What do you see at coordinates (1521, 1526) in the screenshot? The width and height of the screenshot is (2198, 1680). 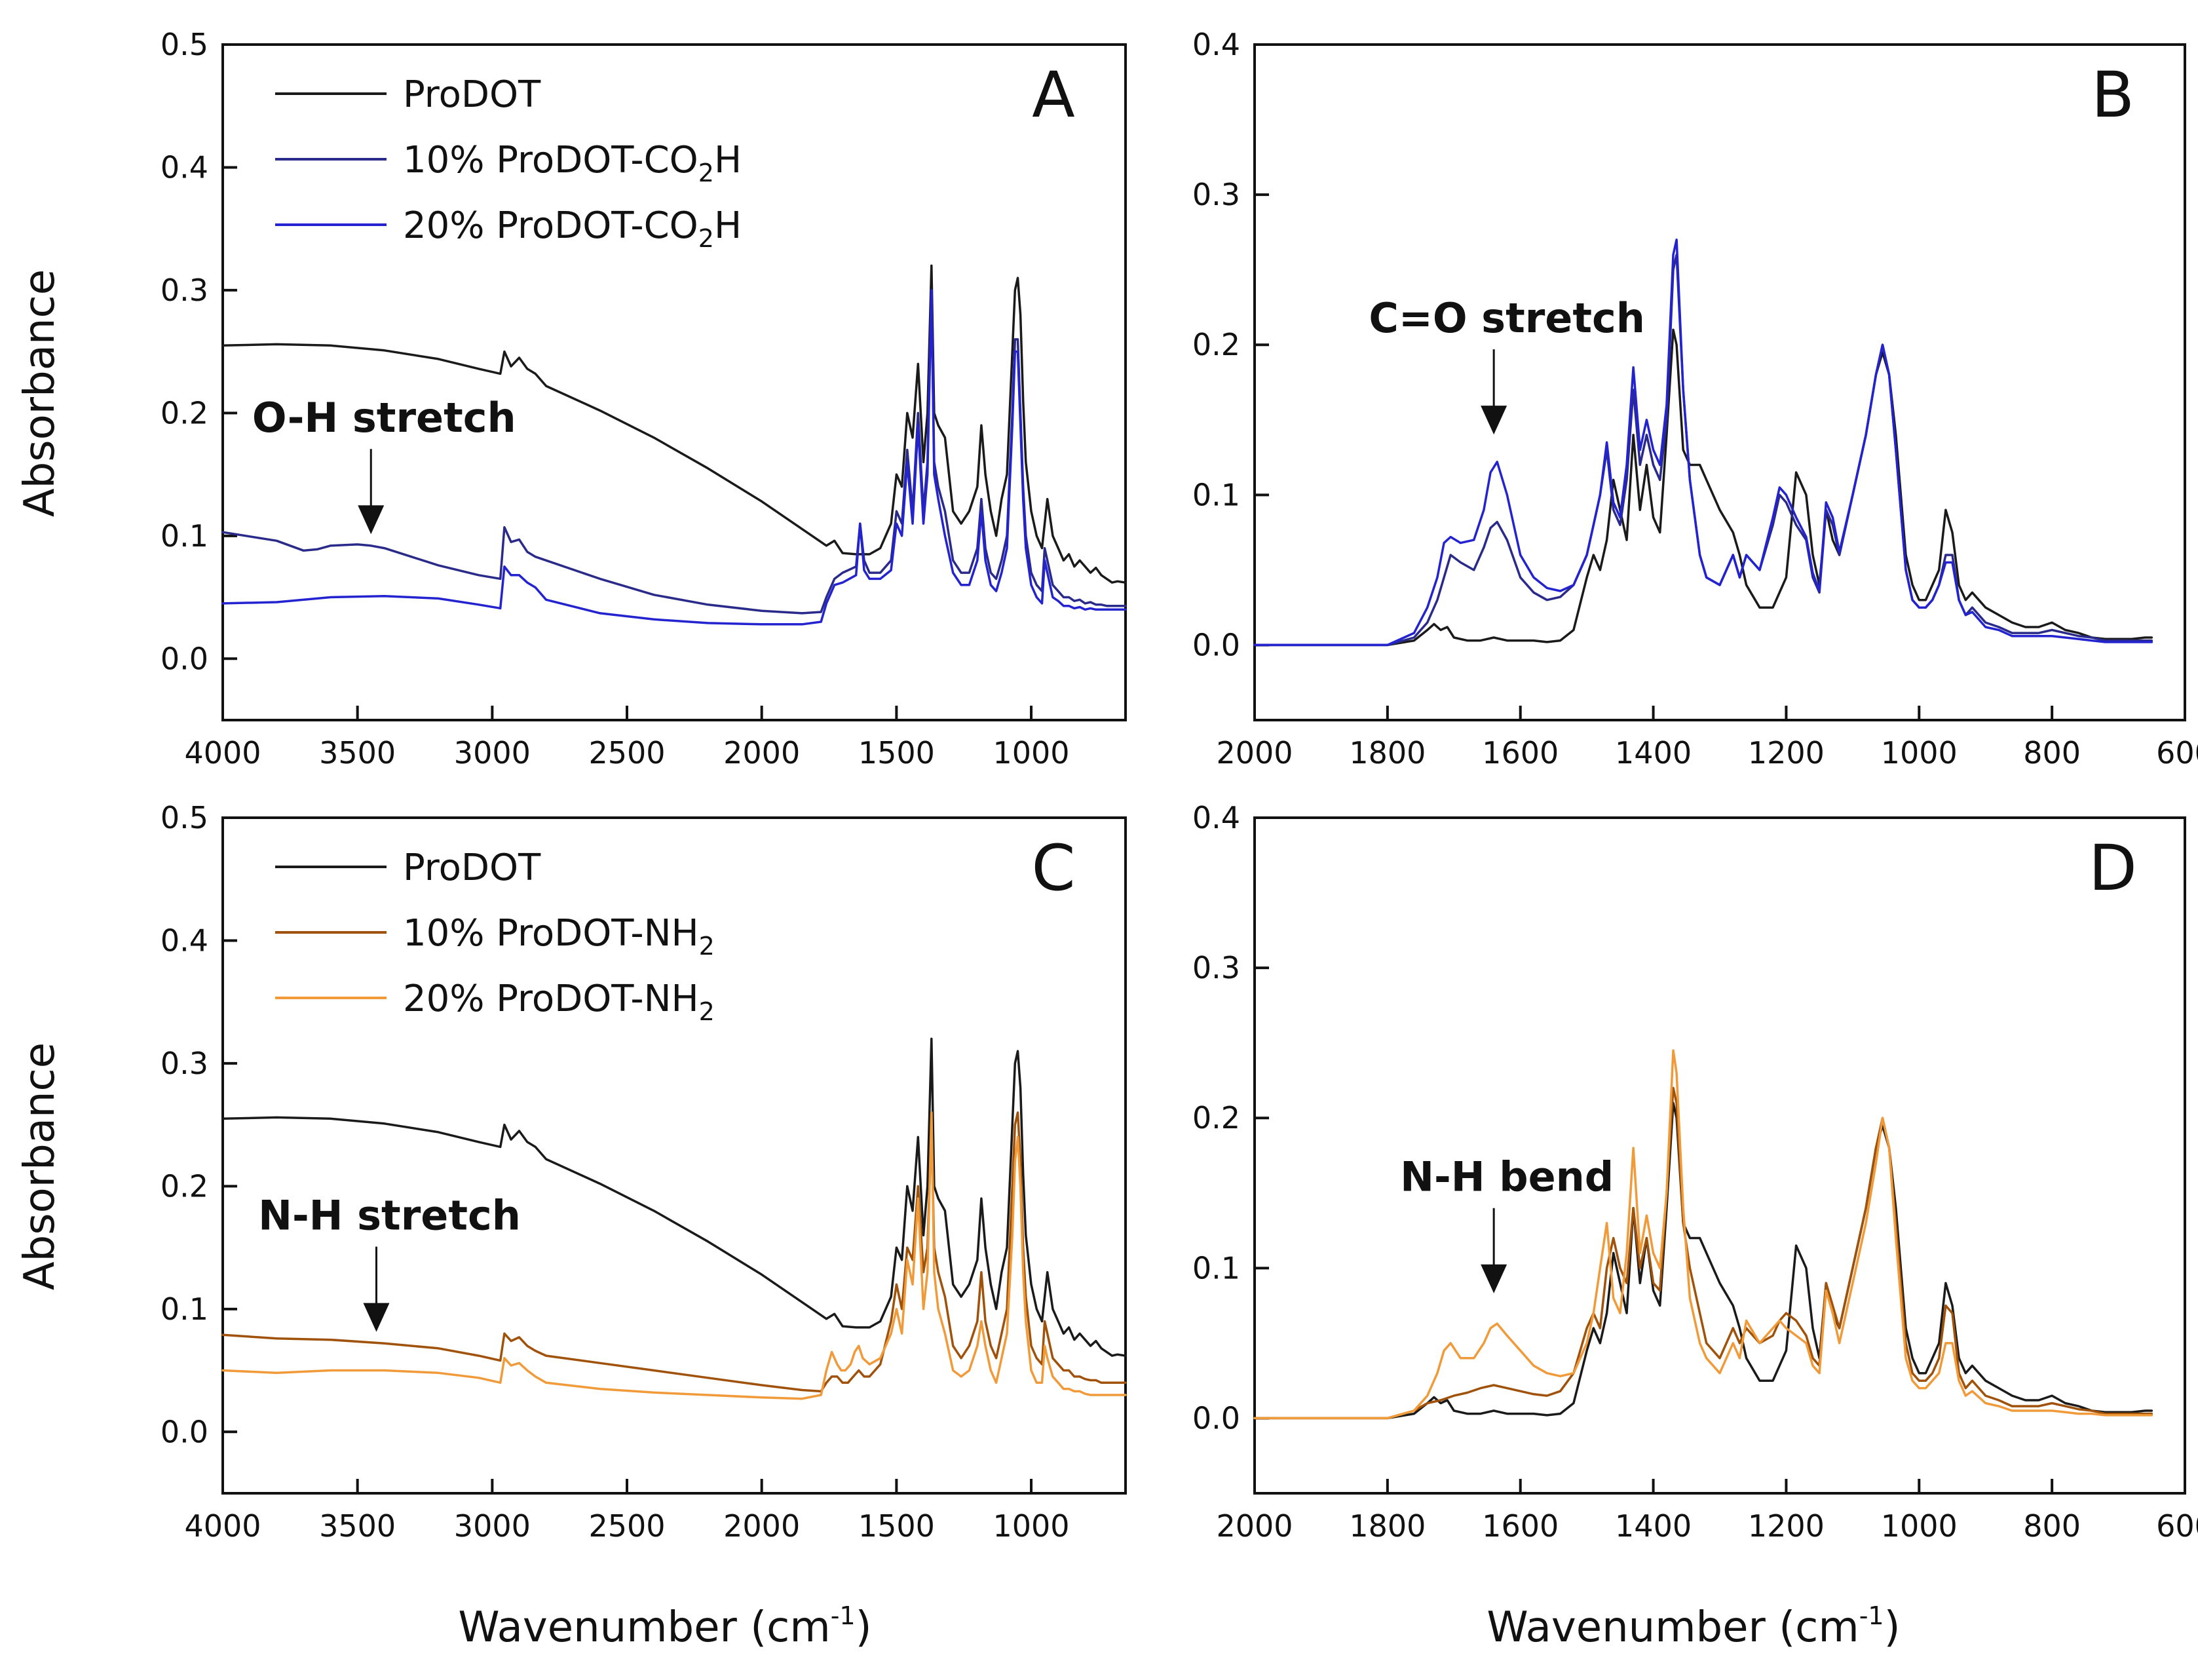 I see `x-tick-label-d: 1600` at bounding box center [1521, 1526].